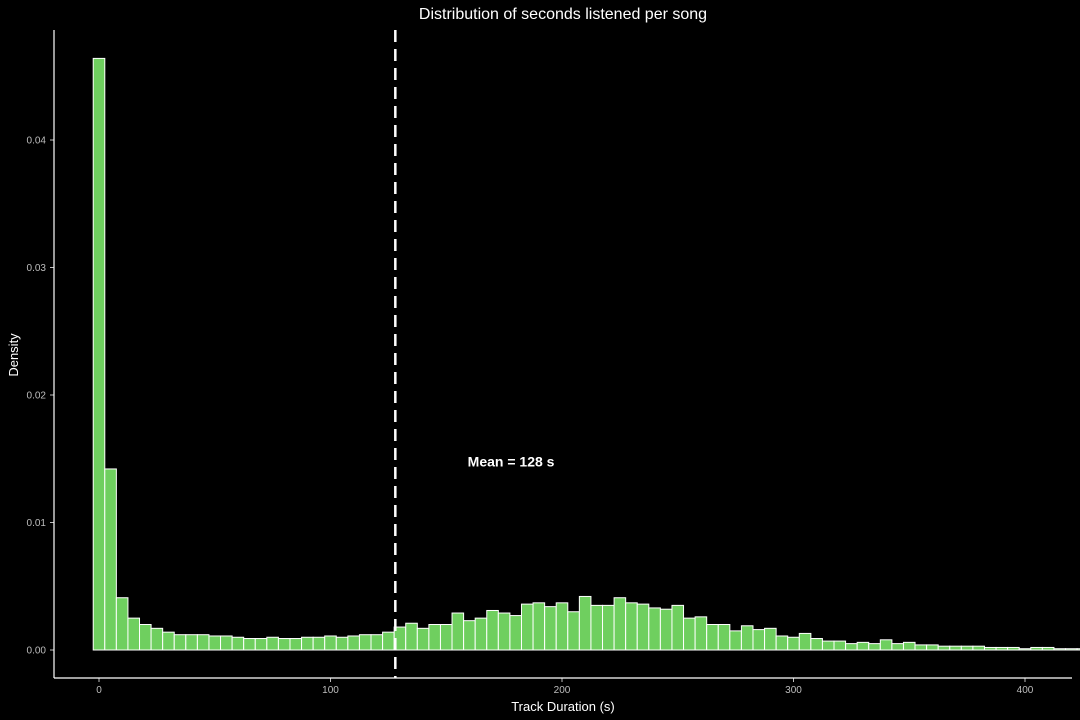 The image size is (1080, 720). What do you see at coordinates (563, 706) in the screenshot?
I see `x-axis-title: Track Duration (s)` at bounding box center [563, 706].